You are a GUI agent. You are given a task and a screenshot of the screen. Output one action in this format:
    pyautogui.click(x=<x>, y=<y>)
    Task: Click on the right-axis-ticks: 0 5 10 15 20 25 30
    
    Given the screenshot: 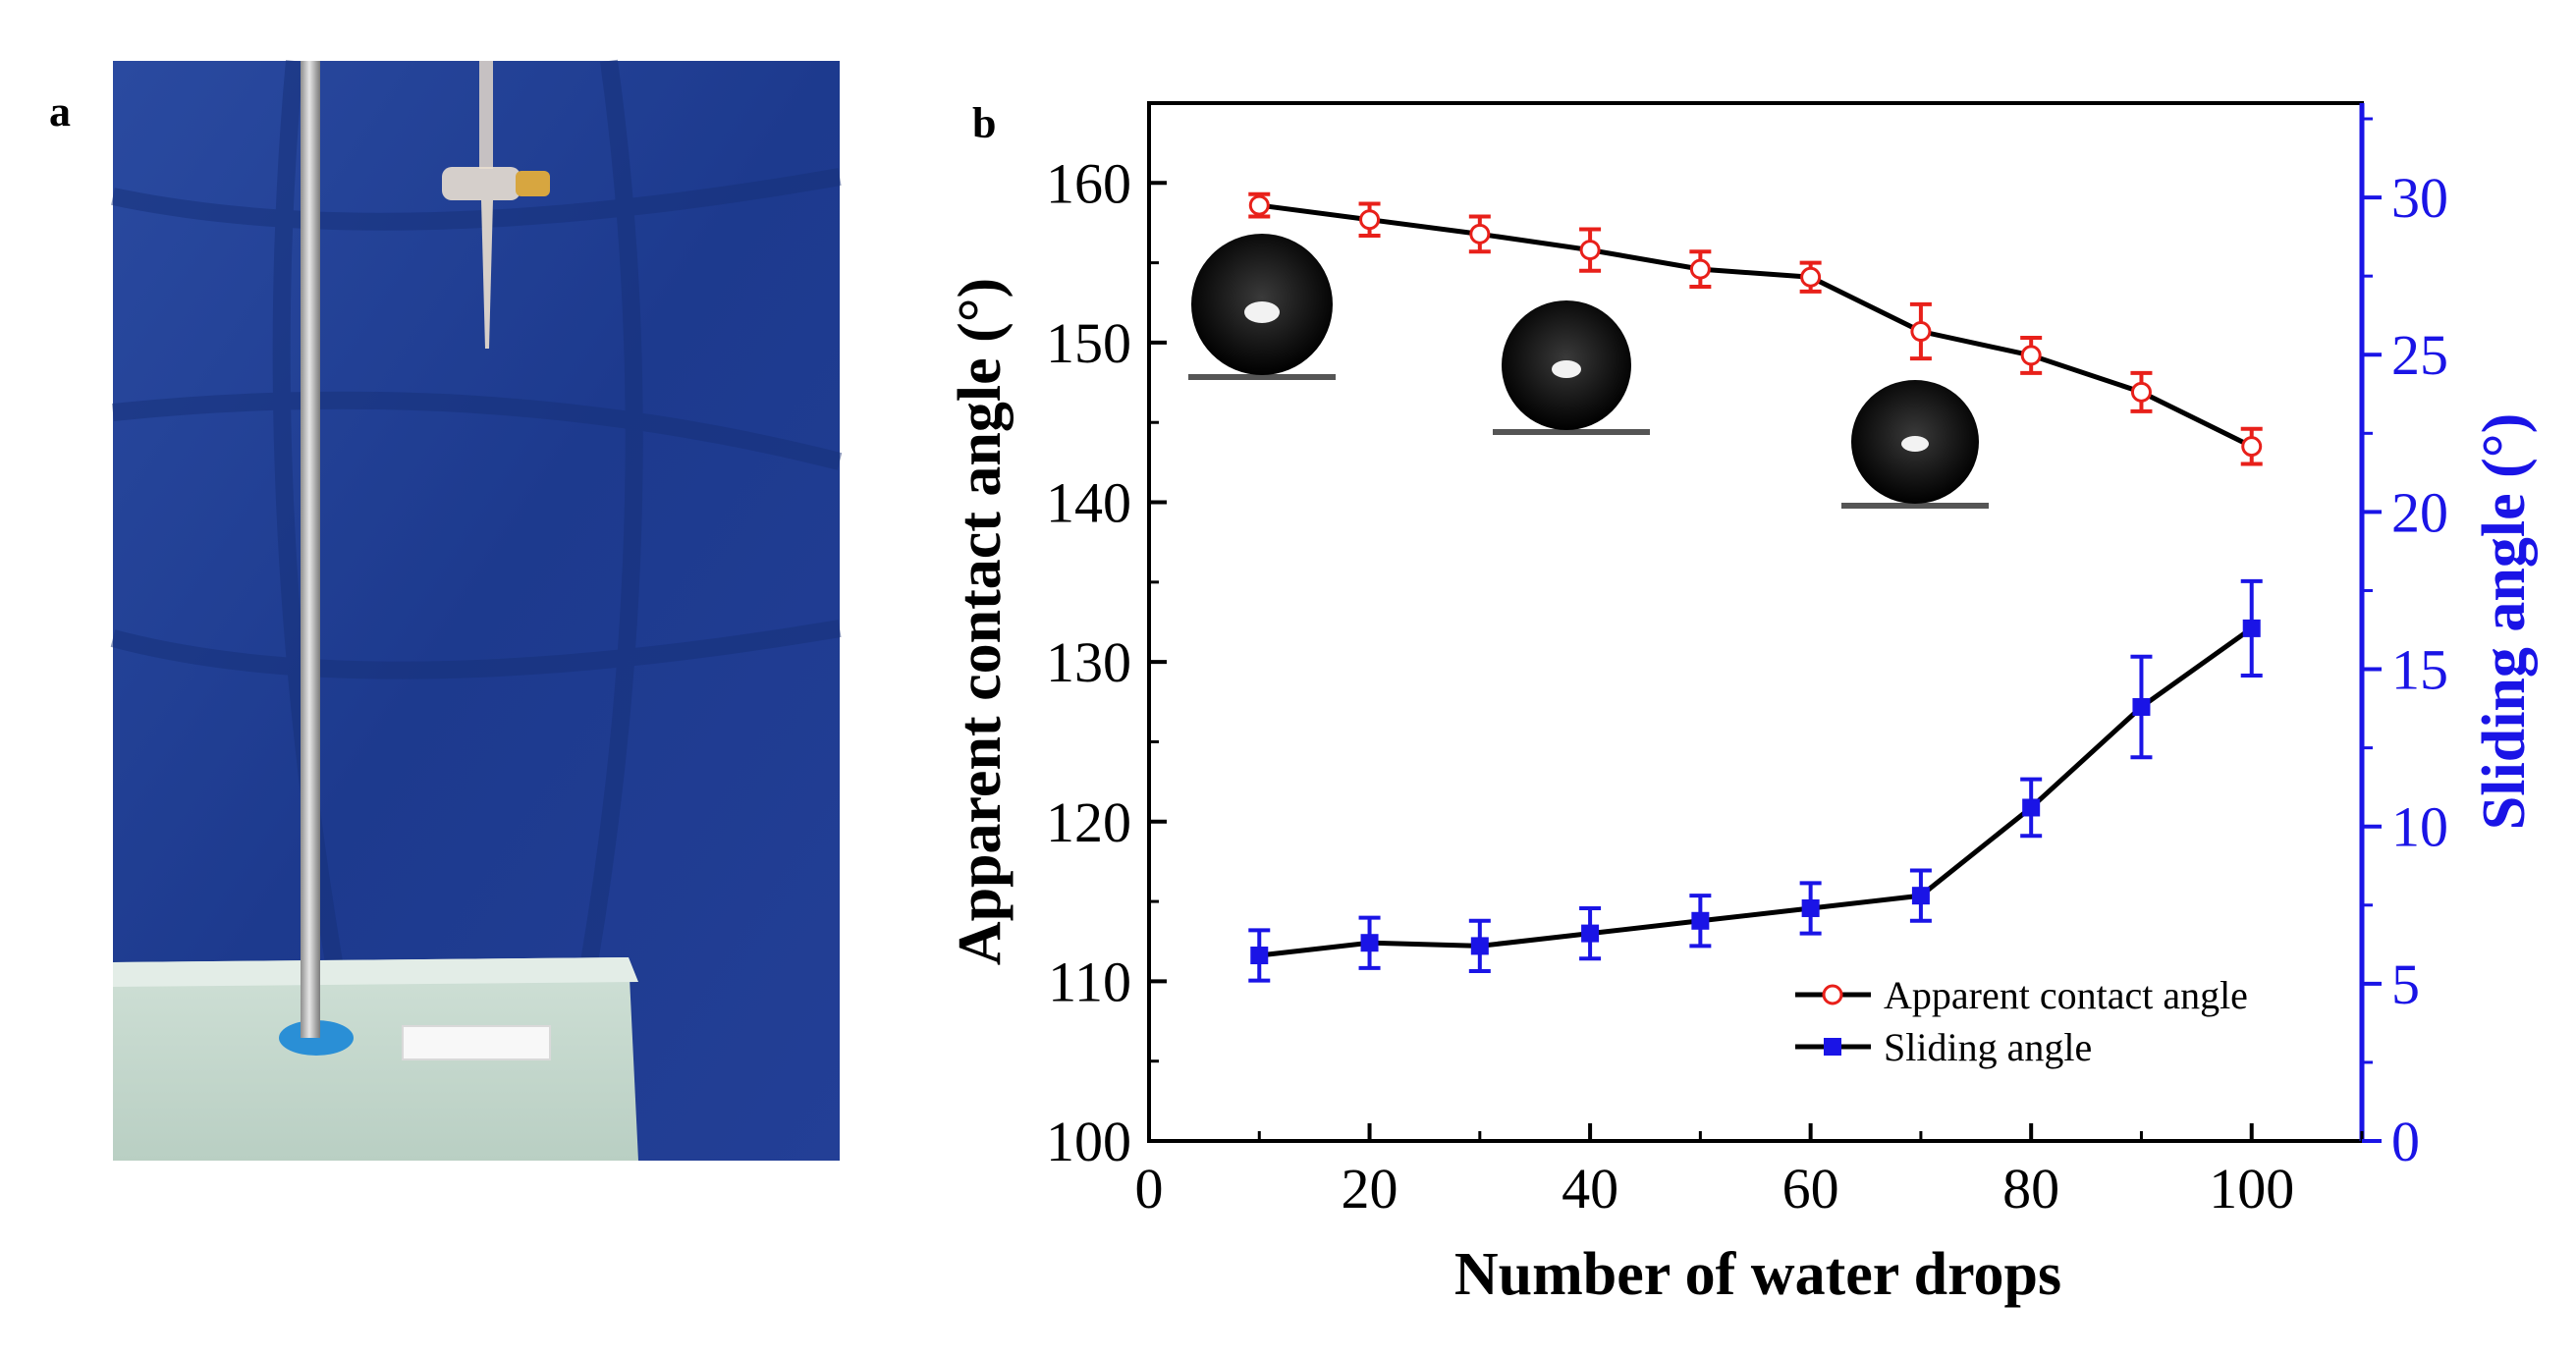 What is the action you would take?
    pyautogui.click(x=2405, y=645)
    